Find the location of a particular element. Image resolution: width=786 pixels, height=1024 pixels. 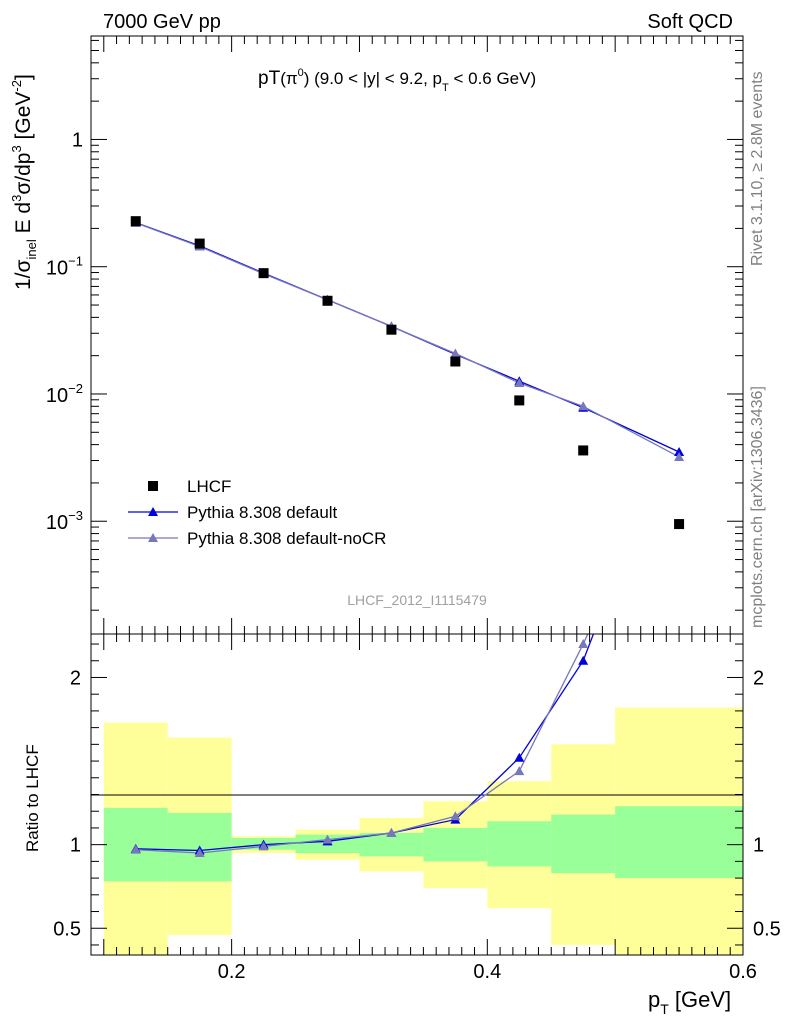

main-y-tick-label: 1 is located at coordinates (77, 140).